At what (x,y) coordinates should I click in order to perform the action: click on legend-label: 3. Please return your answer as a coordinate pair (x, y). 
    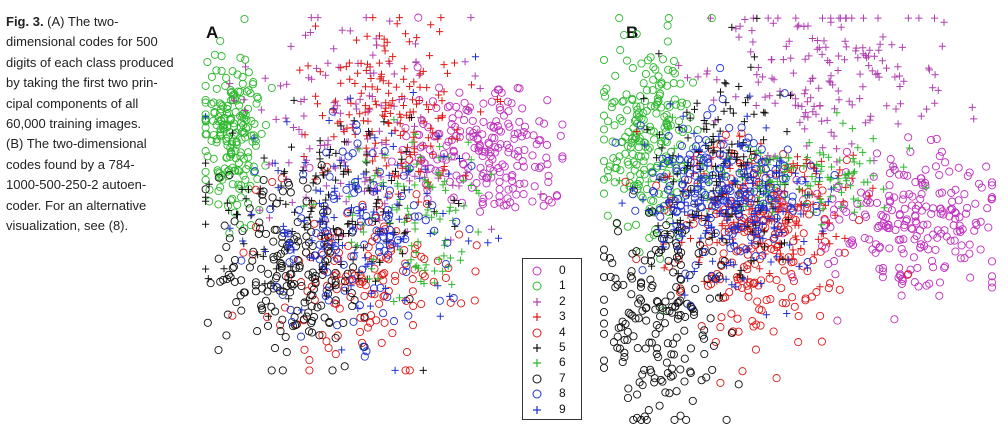
    Looking at the image, I should click on (562, 316).